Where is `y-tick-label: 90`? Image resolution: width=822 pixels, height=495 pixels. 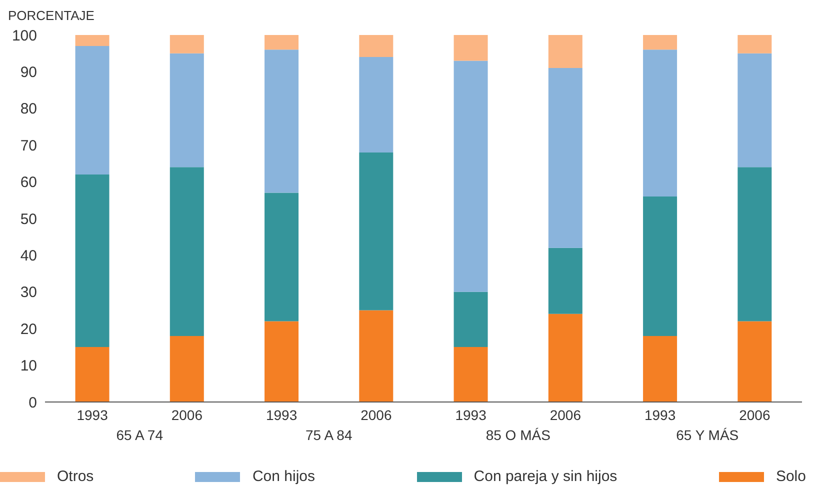 y-tick-label: 90 is located at coordinates (28, 73).